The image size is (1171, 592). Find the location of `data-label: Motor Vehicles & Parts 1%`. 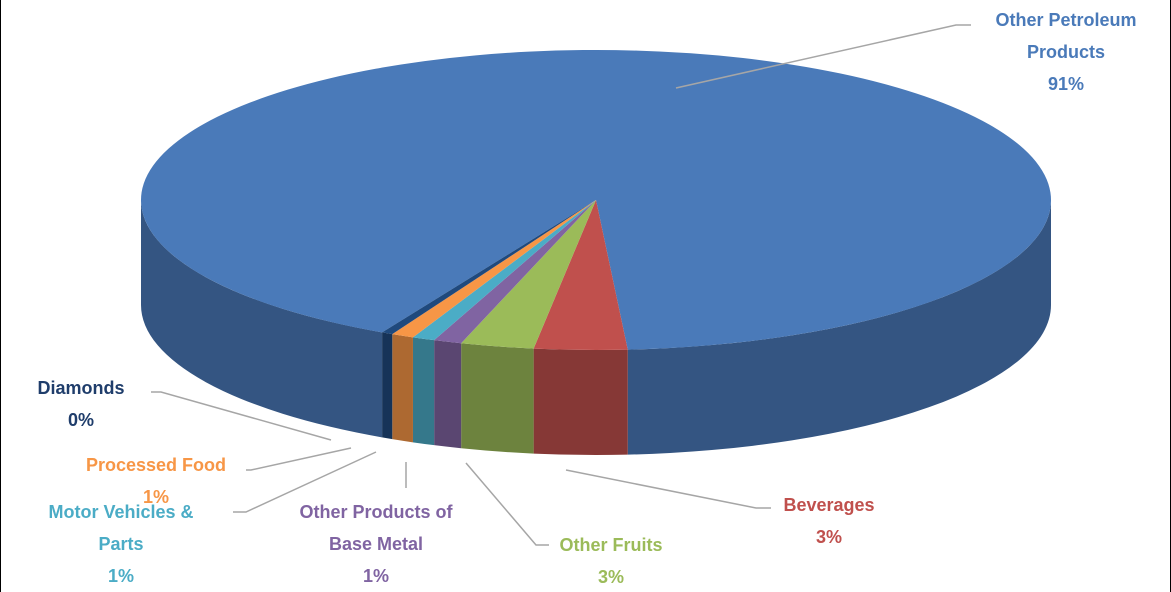

data-label: Motor Vehicles & Parts 1% is located at coordinates (121, 544).